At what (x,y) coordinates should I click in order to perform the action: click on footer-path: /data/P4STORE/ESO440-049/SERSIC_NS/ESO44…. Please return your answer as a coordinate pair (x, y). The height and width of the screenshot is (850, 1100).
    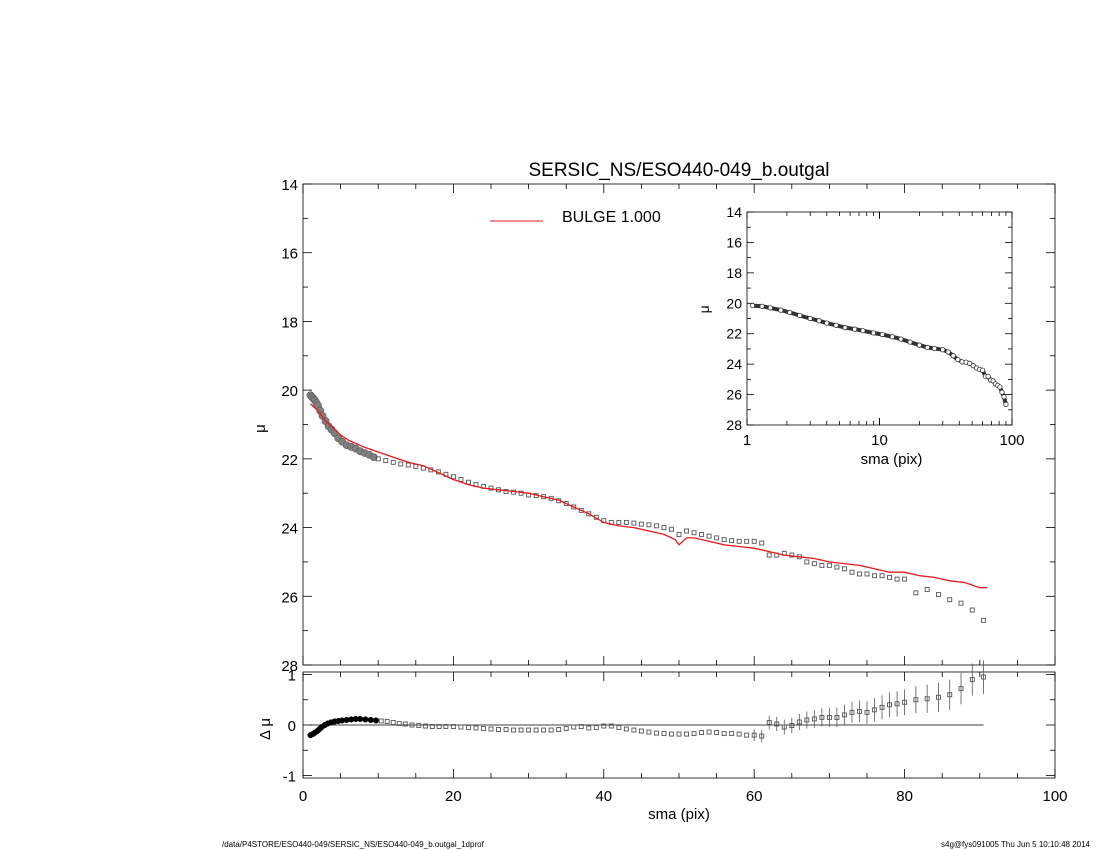
    Looking at the image, I should click on (353, 844).